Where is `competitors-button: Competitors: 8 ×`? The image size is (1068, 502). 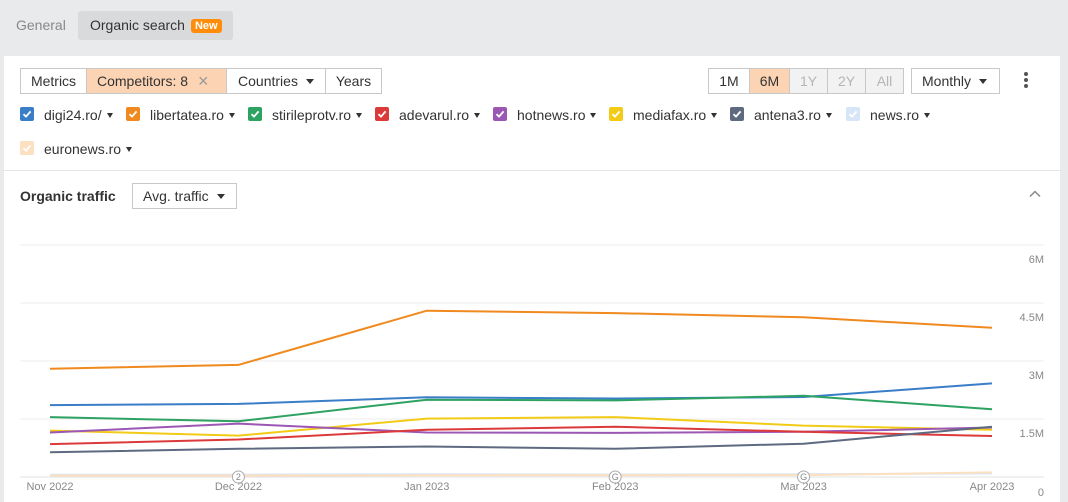 competitors-button: Competitors: 8 × is located at coordinates (156, 81).